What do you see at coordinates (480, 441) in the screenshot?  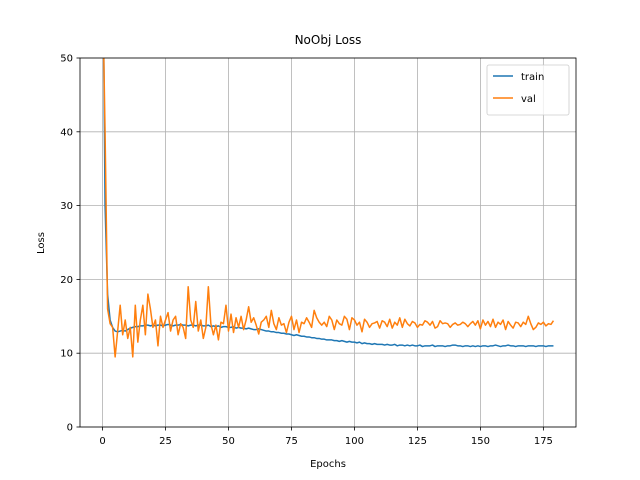 I see `x-tick-label: 150` at bounding box center [480, 441].